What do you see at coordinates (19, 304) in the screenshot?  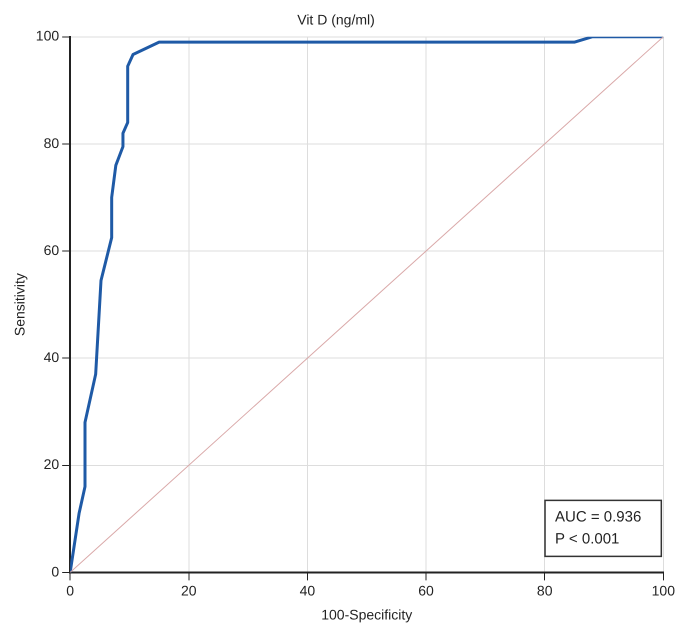 I see `y-axis-title: Sensitivity` at bounding box center [19, 304].